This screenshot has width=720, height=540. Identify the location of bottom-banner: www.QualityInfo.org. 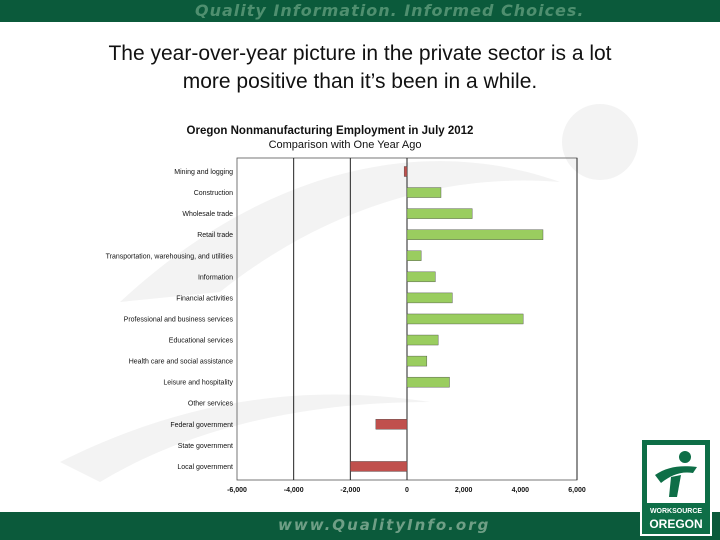
(360, 526).